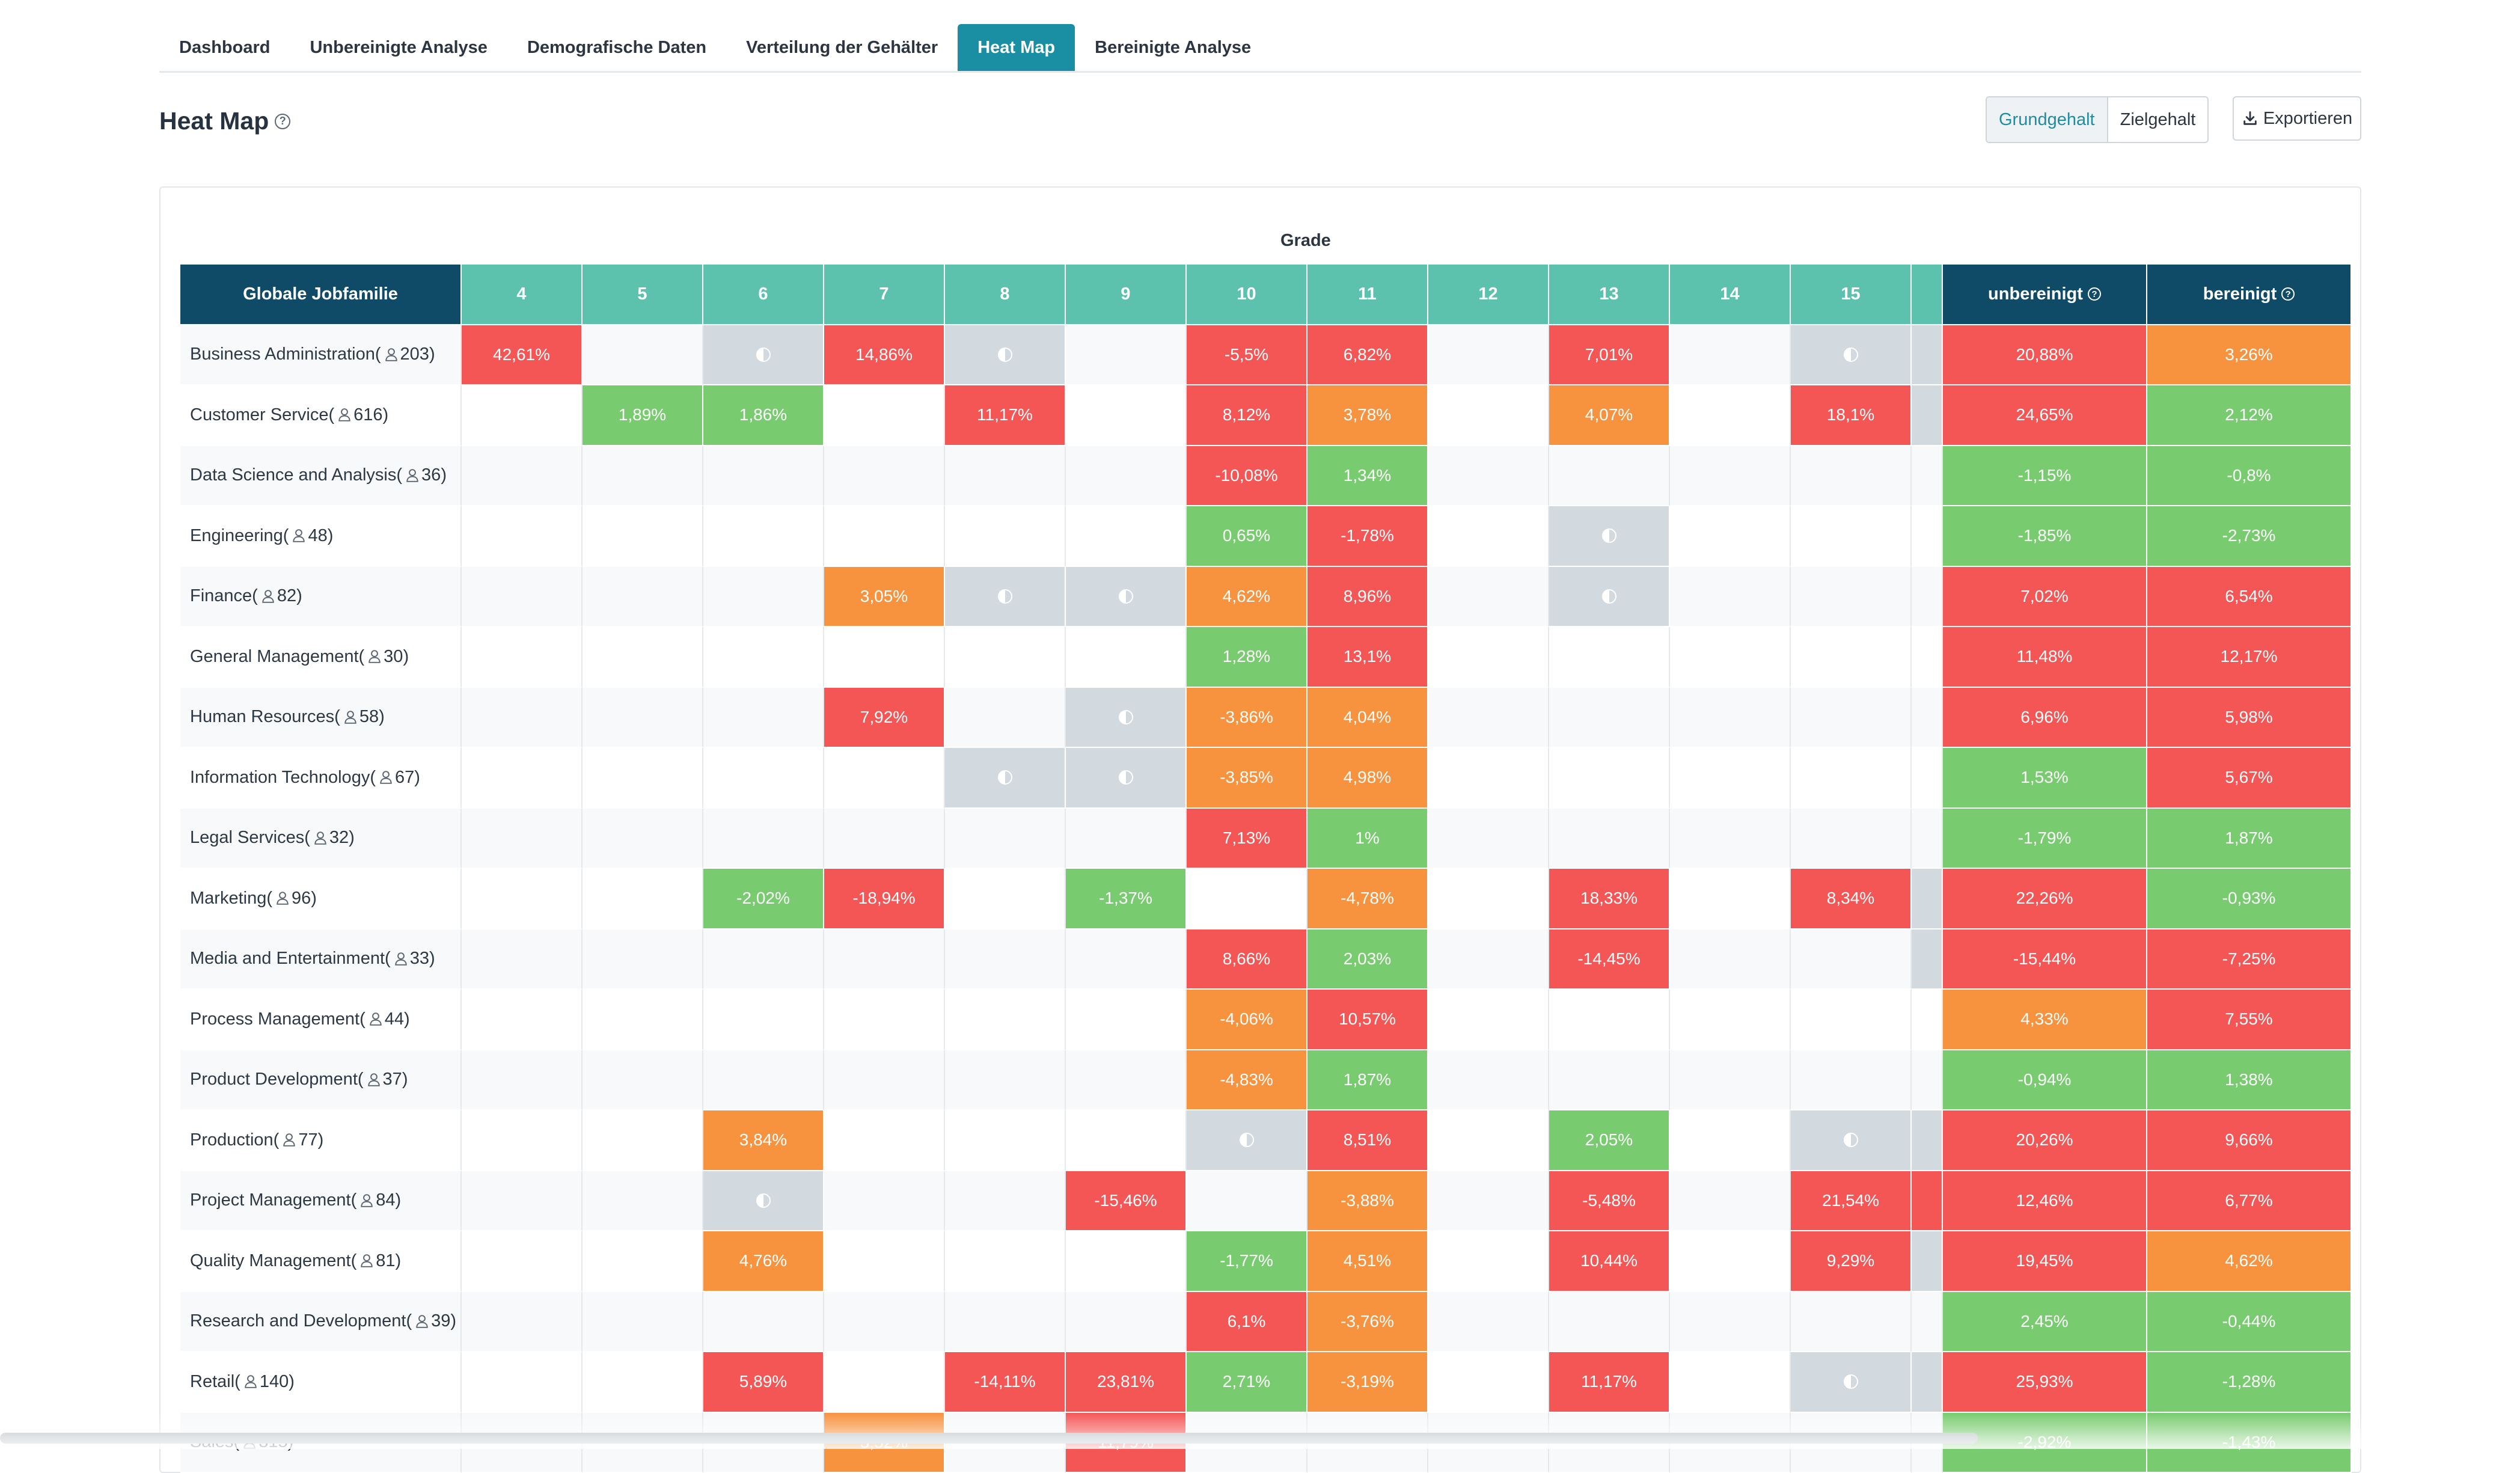  Describe the element at coordinates (1368, 1140) in the screenshot. I see `heatmap-cell: 8,51%` at that location.